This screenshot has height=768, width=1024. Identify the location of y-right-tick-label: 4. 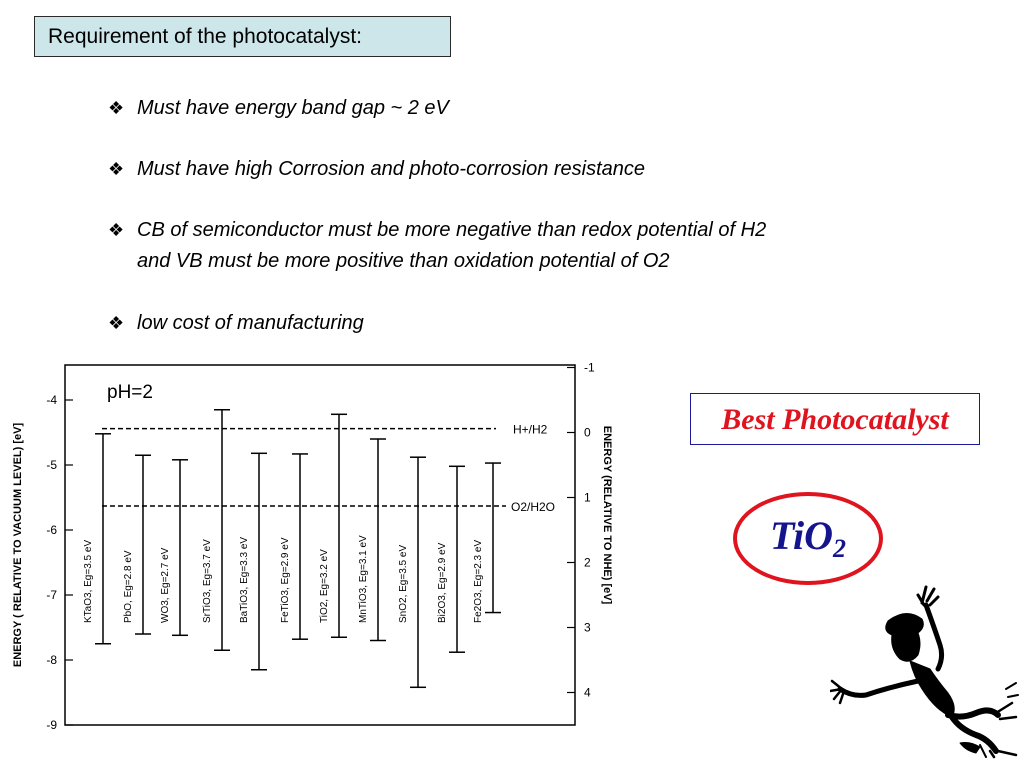
(587, 693).